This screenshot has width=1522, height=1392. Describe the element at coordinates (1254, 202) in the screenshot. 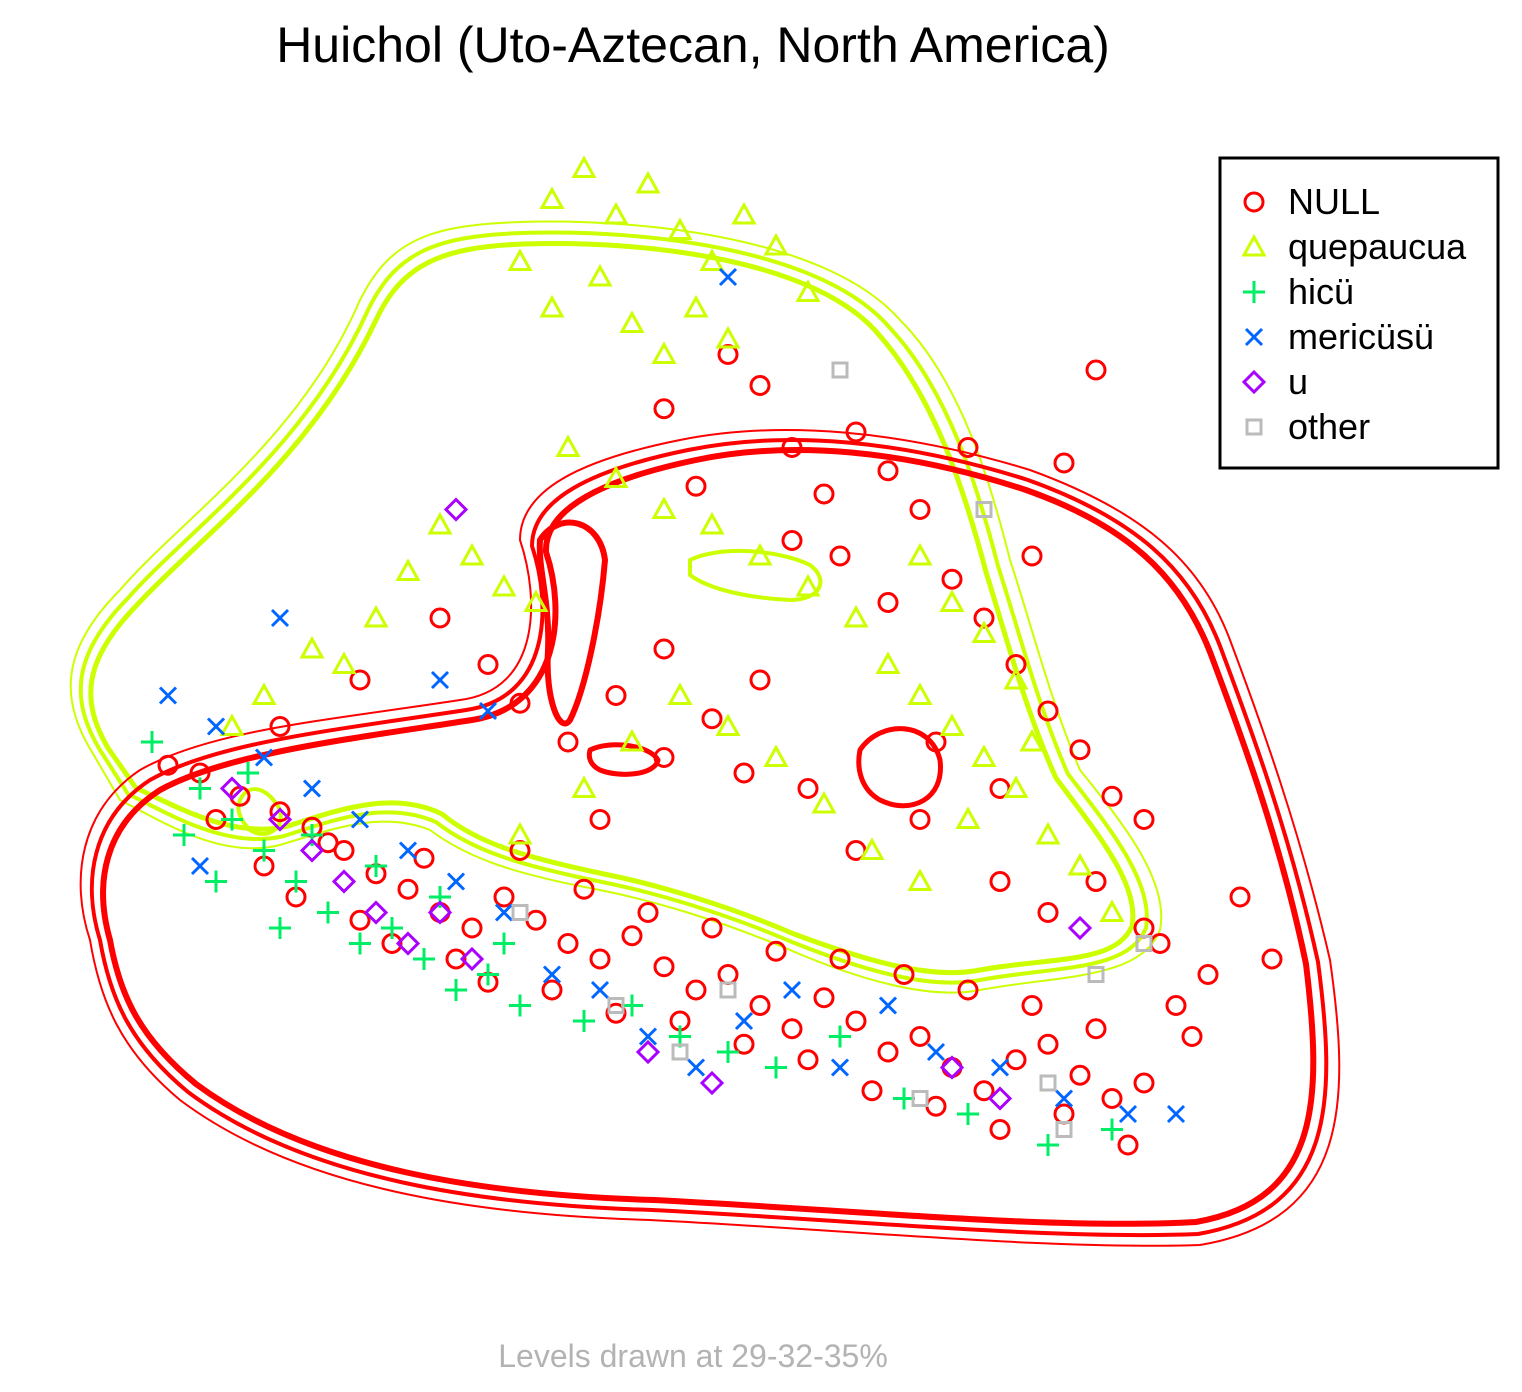

I see `legend-marker-null` at that location.